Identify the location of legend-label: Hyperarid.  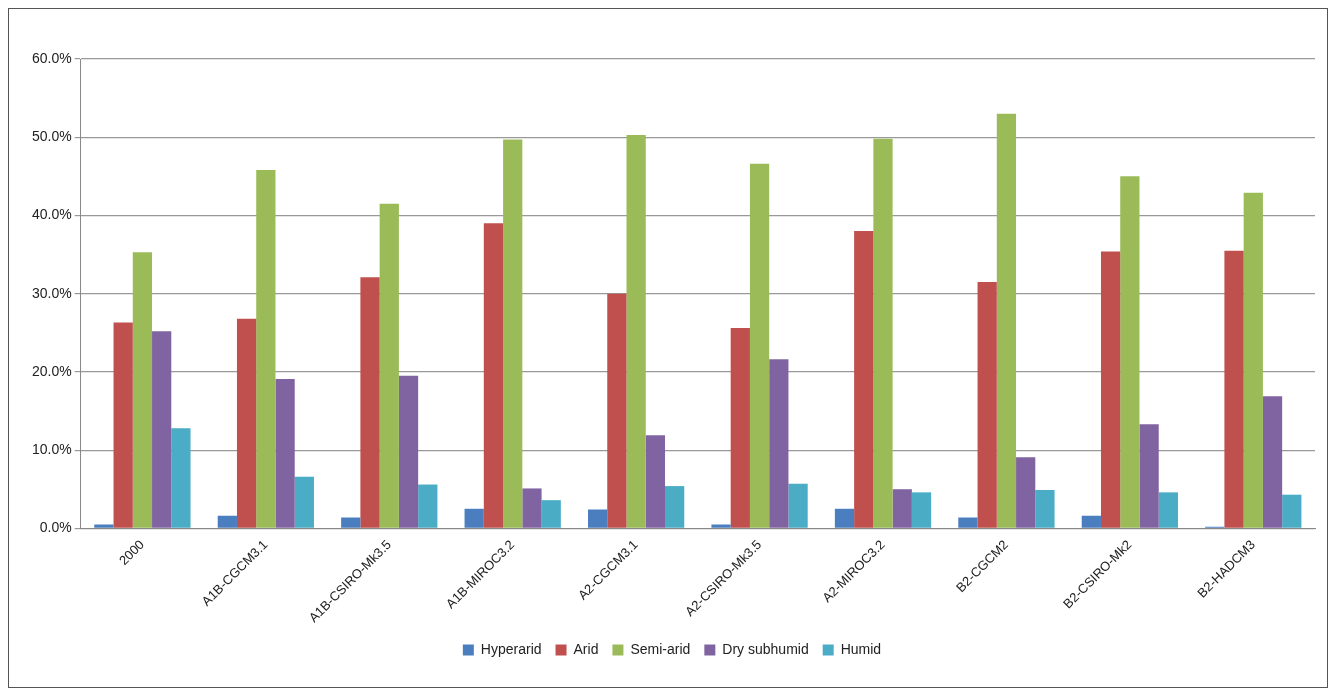
(511, 648).